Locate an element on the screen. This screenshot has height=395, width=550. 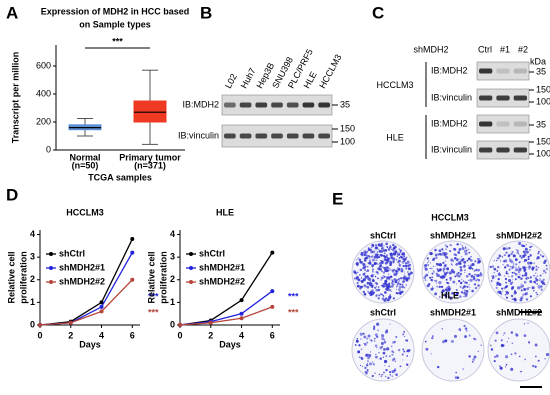
band is located at coordinates (245, 105).